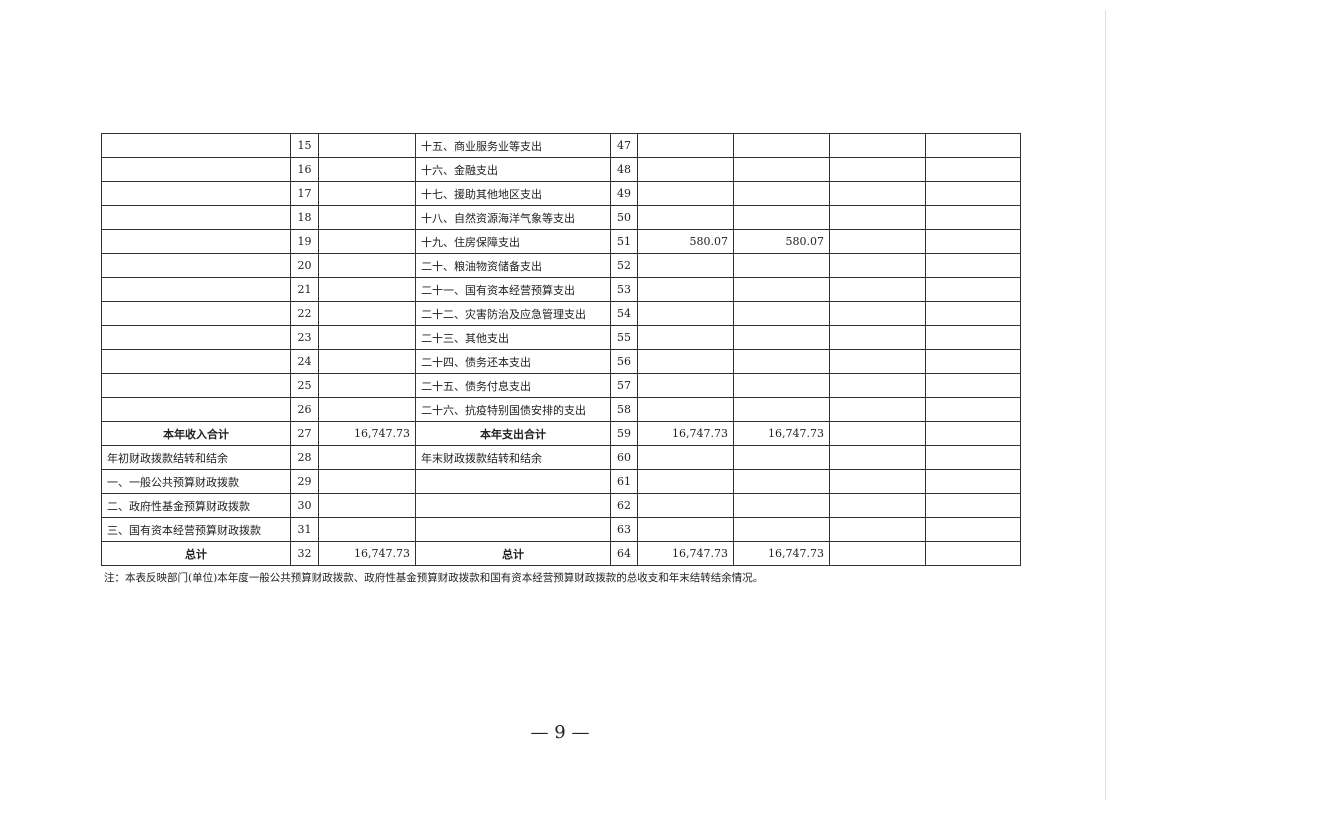  What do you see at coordinates (304, 409) in the screenshot?
I see `table-cell: 26` at bounding box center [304, 409].